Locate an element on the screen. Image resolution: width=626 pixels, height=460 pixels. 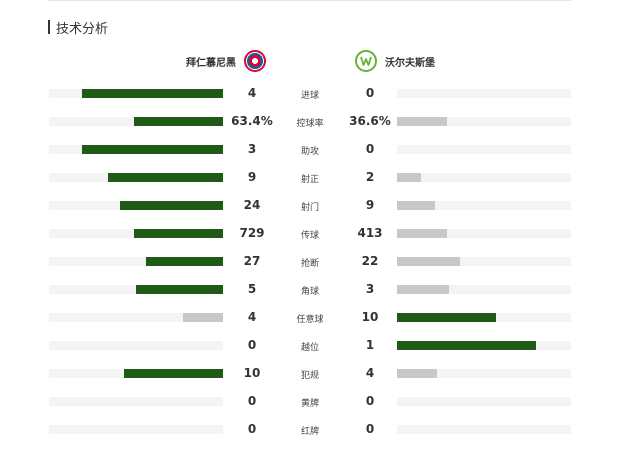
section-title: 技术分析 is located at coordinates (82, 29).